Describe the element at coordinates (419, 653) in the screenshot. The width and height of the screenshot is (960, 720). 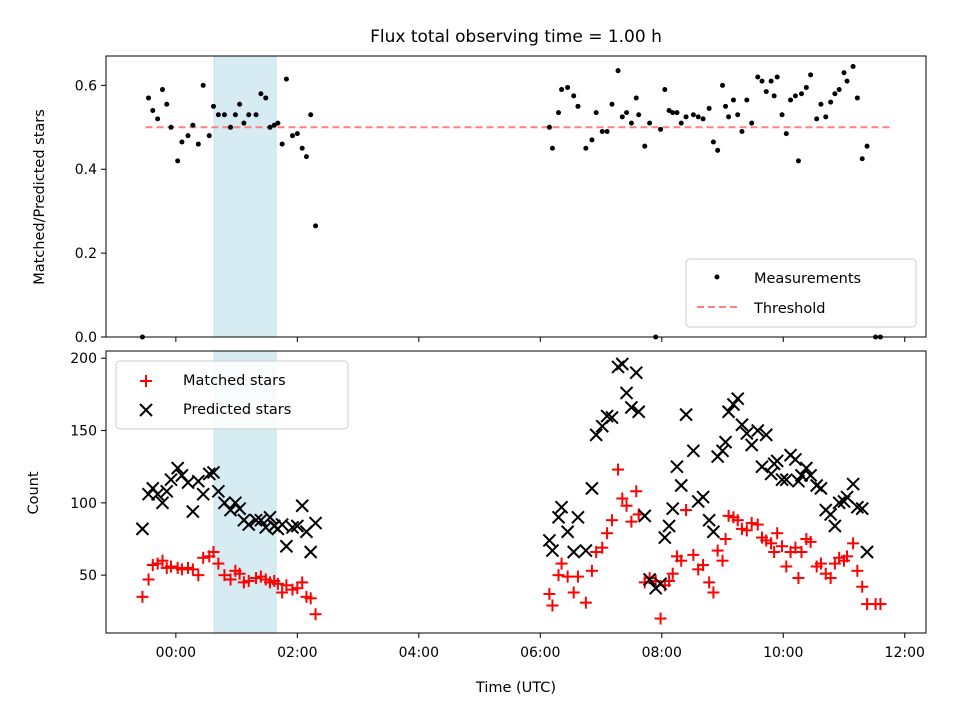
I see `x-tick-label: 04:00` at that location.